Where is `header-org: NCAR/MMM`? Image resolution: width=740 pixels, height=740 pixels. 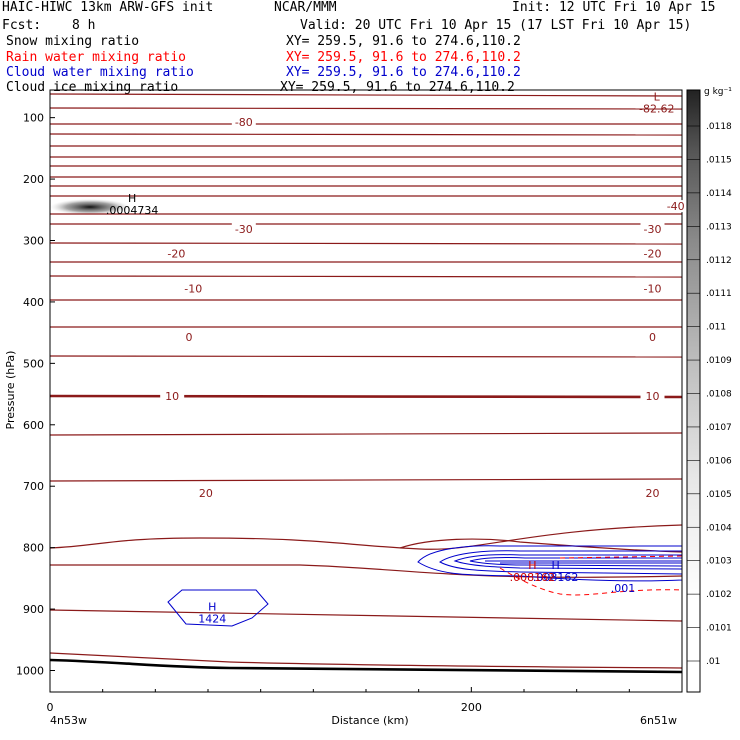
header-org: NCAR/MMM is located at coordinates (305, 7).